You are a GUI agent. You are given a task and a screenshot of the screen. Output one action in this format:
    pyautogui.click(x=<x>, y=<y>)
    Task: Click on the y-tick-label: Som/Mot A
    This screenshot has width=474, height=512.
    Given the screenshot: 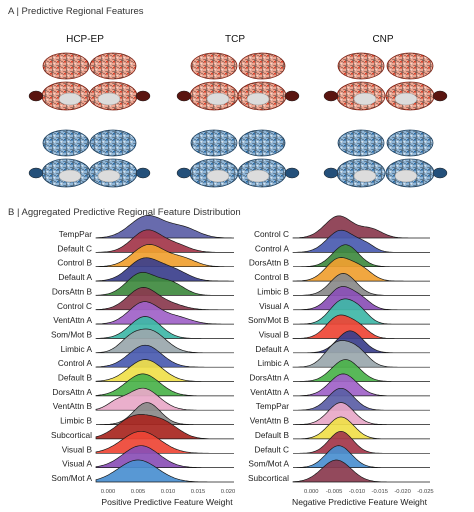 What is the action you would take?
    pyautogui.click(x=71, y=478)
    